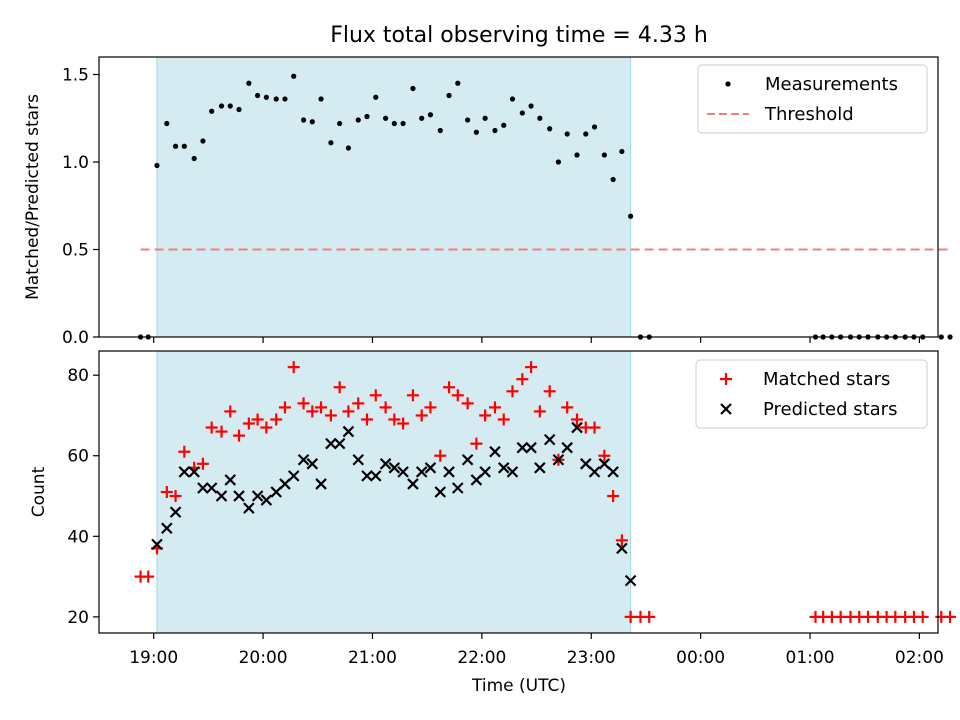 This screenshot has width=960, height=720. Describe the element at coordinates (811, 394) in the screenshot. I see `count-legend: Matched stars Predicted stars` at that location.